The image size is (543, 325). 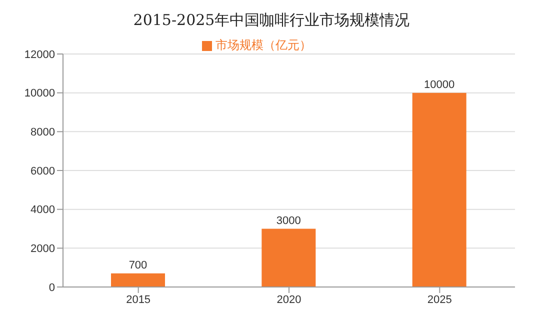 What do you see at coordinates (289, 300) in the screenshot?
I see `x-tick-label: 2020` at bounding box center [289, 300].